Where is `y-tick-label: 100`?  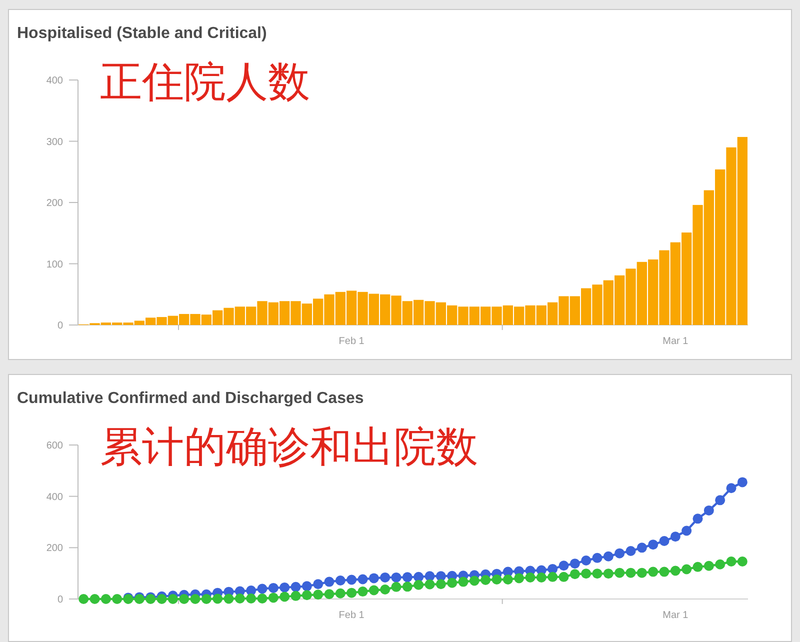 y-tick-label: 100 is located at coordinates (55, 264).